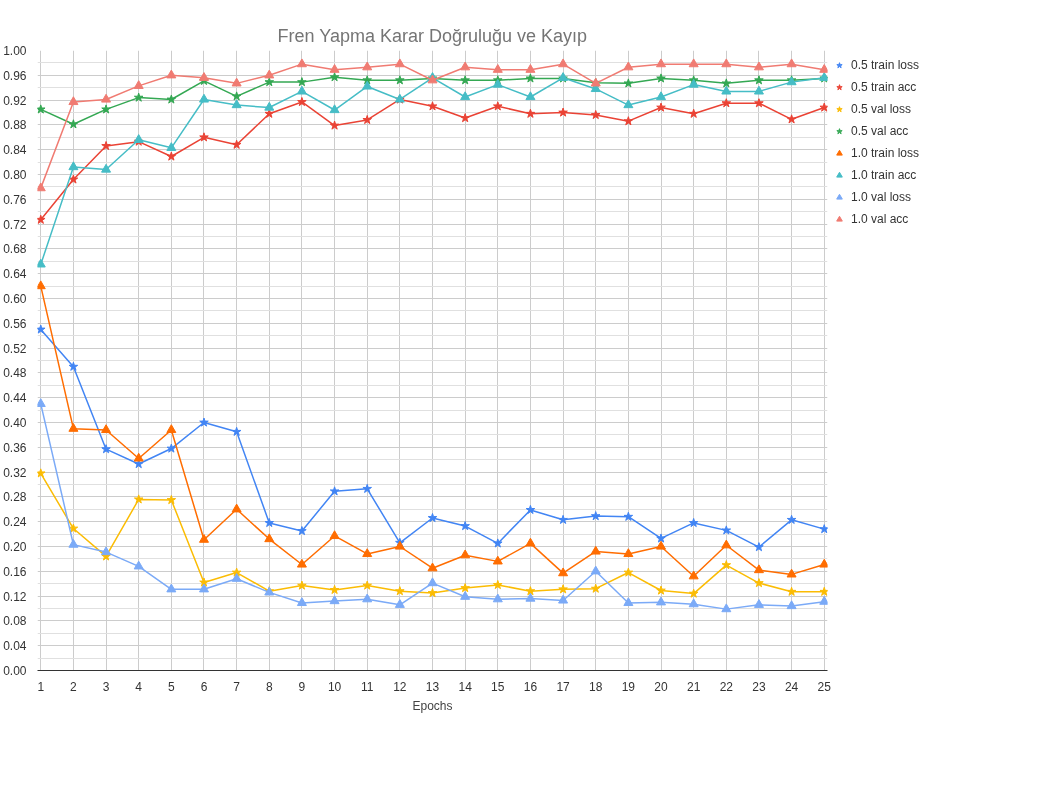  Describe the element at coordinates (498, 686) in the screenshot. I see `x-tick-label: 15` at that location.